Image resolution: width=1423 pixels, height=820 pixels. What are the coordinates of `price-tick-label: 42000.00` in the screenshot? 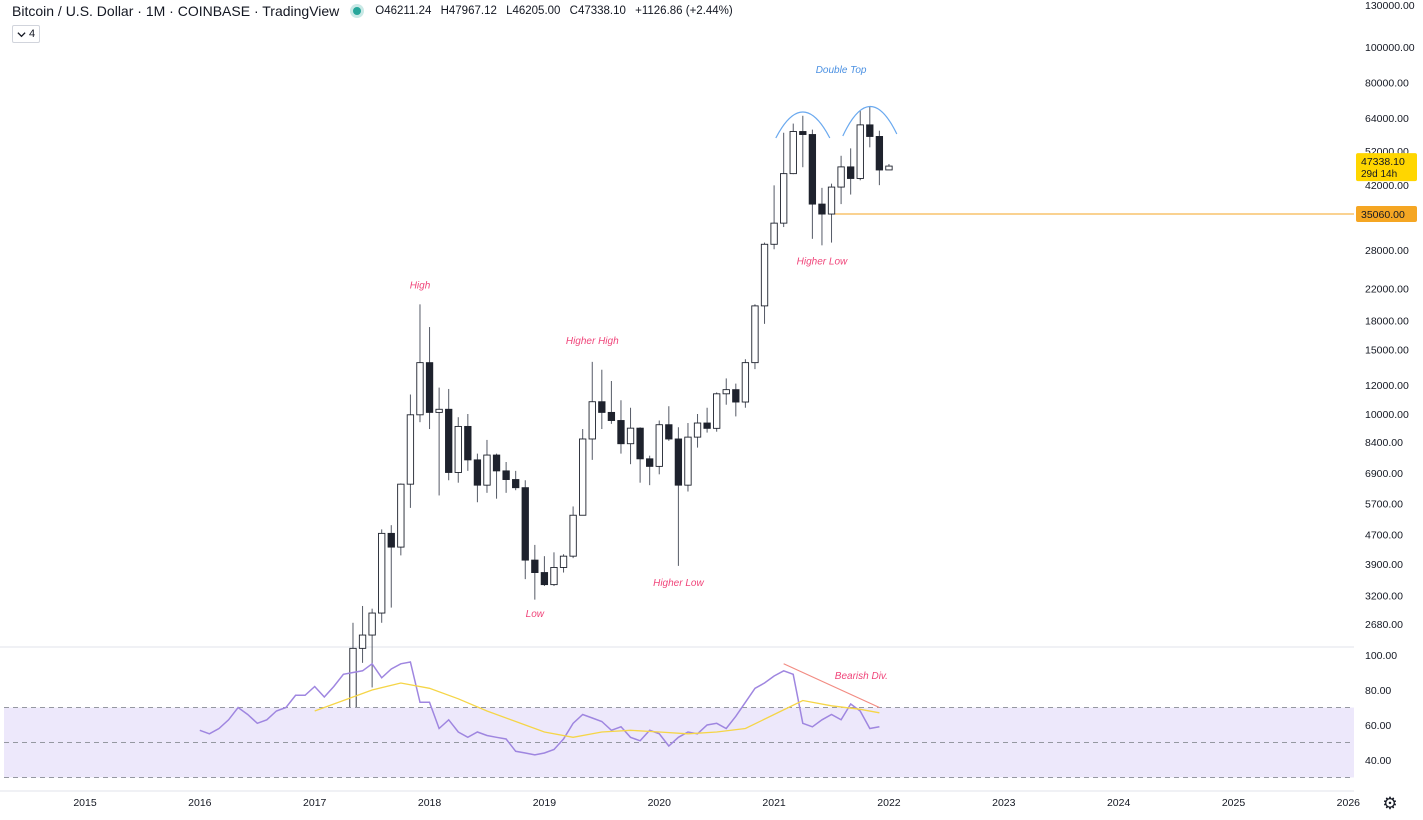 It's located at (1387, 186).